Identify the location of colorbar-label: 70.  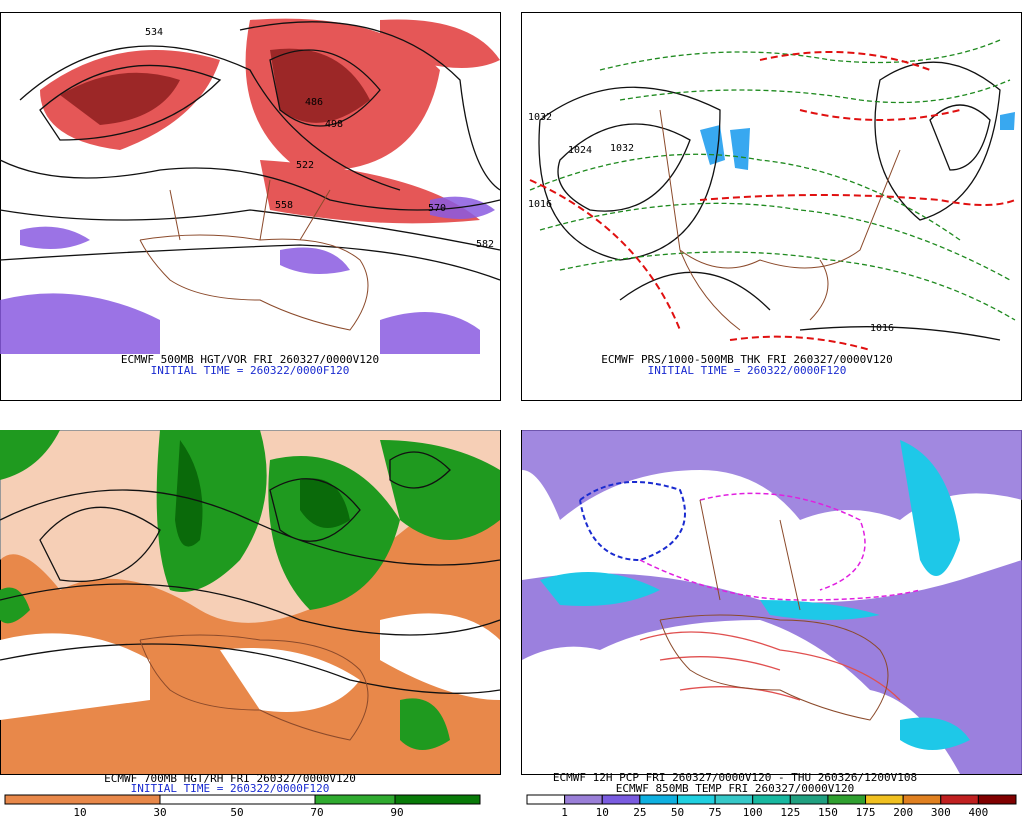
(316, 812).